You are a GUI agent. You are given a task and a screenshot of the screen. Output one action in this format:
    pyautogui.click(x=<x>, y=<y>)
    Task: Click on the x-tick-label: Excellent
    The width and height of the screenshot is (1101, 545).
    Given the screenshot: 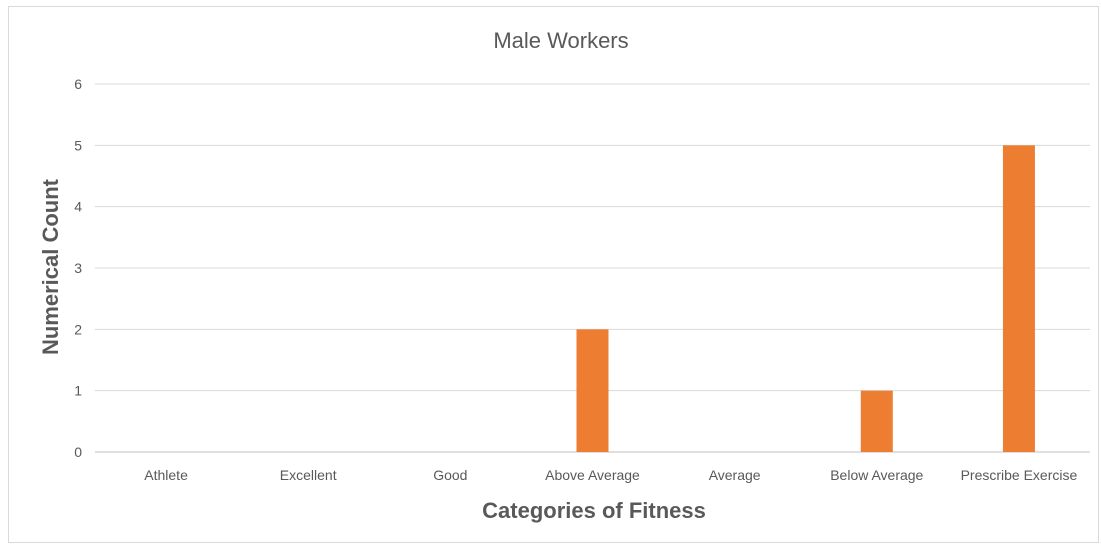 What is the action you would take?
    pyautogui.click(x=308, y=475)
    